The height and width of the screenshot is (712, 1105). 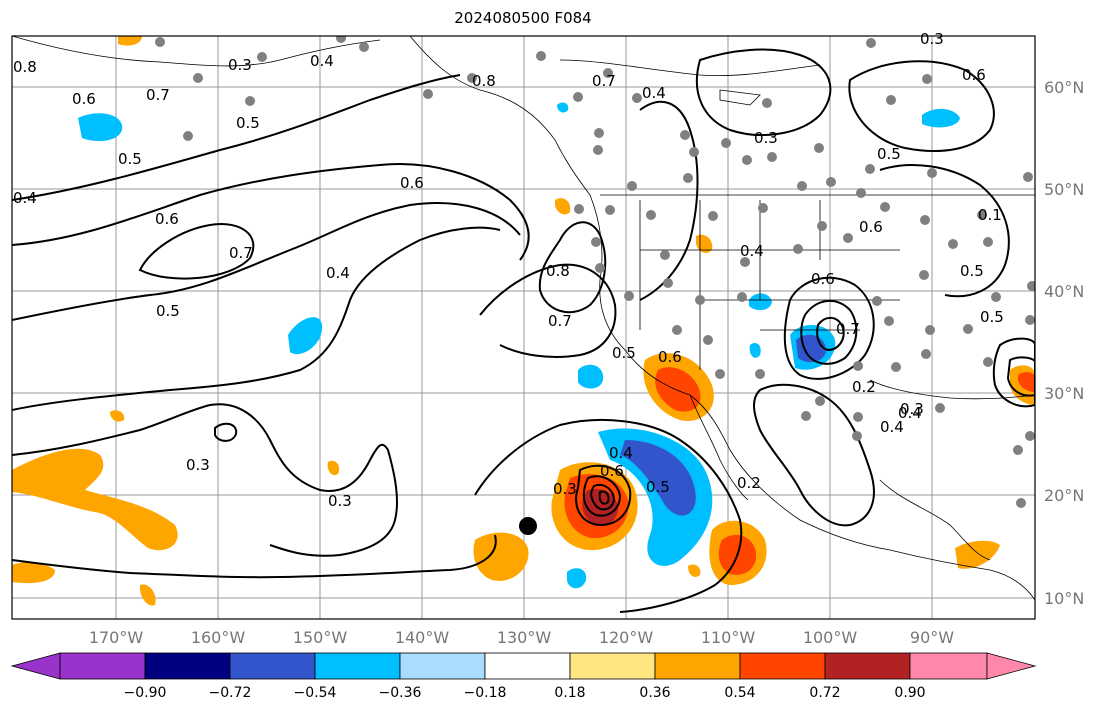 I want to click on lon-label: 120°W, so click(x=626, y=637).